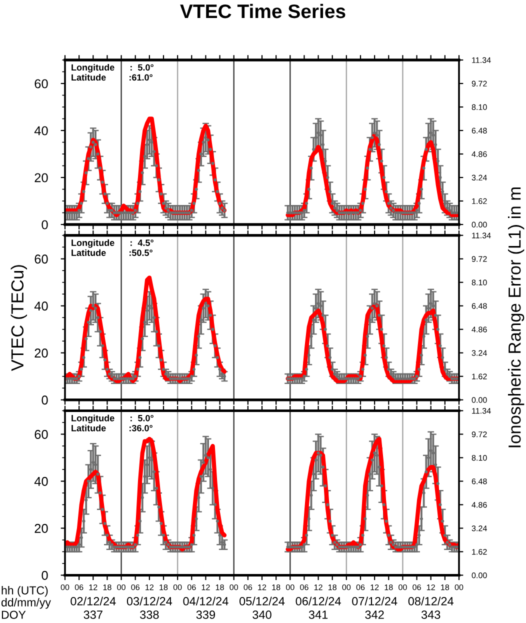 The image size is (526, 623). Describe the element at coordinates (25, 591) in the screenshot. I see `x-axis-title: hh (UTC)` at that location.